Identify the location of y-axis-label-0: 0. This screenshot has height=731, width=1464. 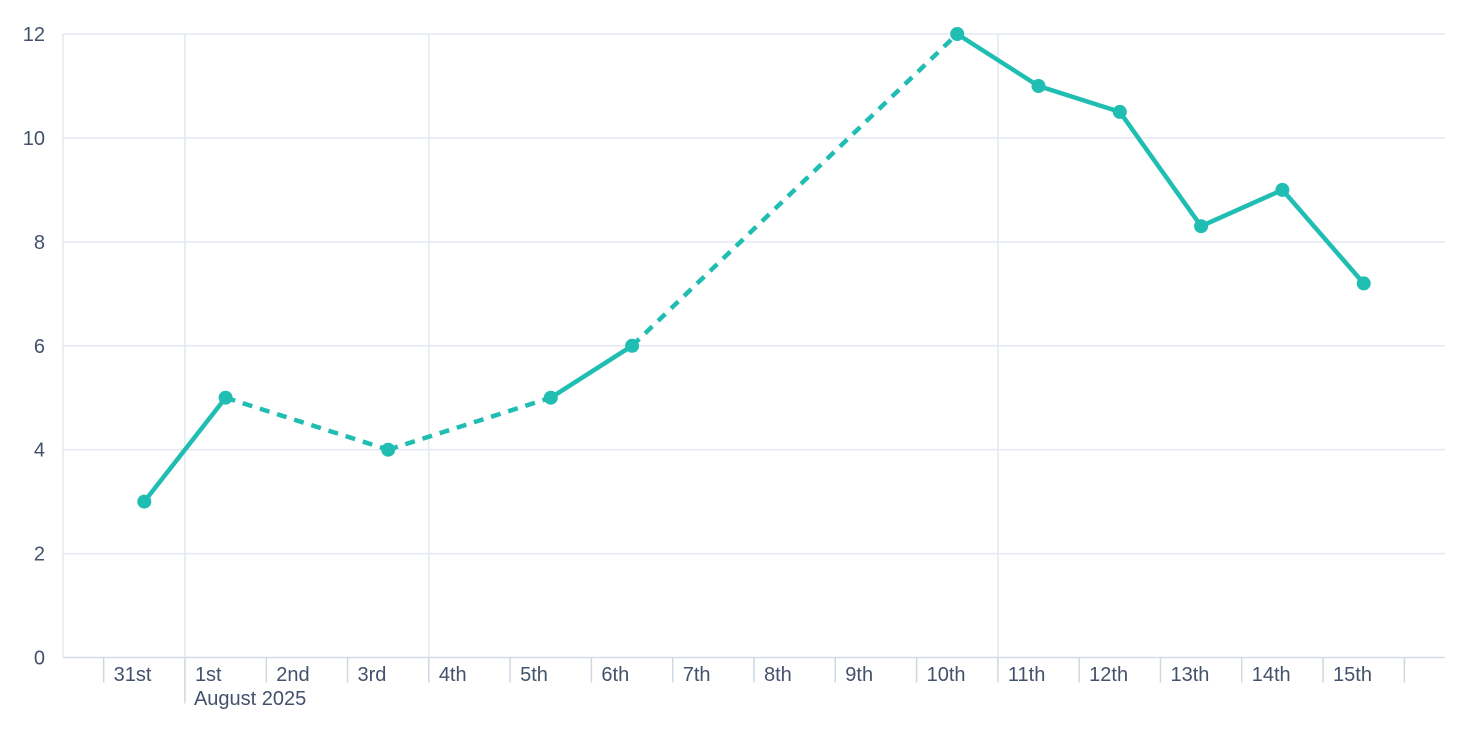
(39, 659).